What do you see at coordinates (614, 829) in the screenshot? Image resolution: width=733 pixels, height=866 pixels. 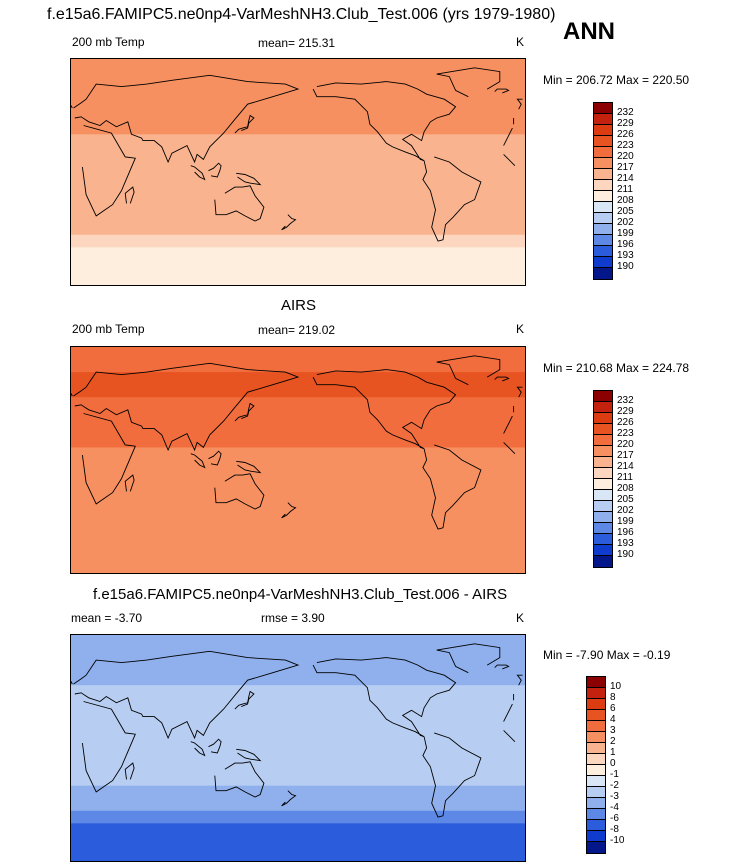 I see `colorbar-tick-label: -8` at bounding box center [614, 829].